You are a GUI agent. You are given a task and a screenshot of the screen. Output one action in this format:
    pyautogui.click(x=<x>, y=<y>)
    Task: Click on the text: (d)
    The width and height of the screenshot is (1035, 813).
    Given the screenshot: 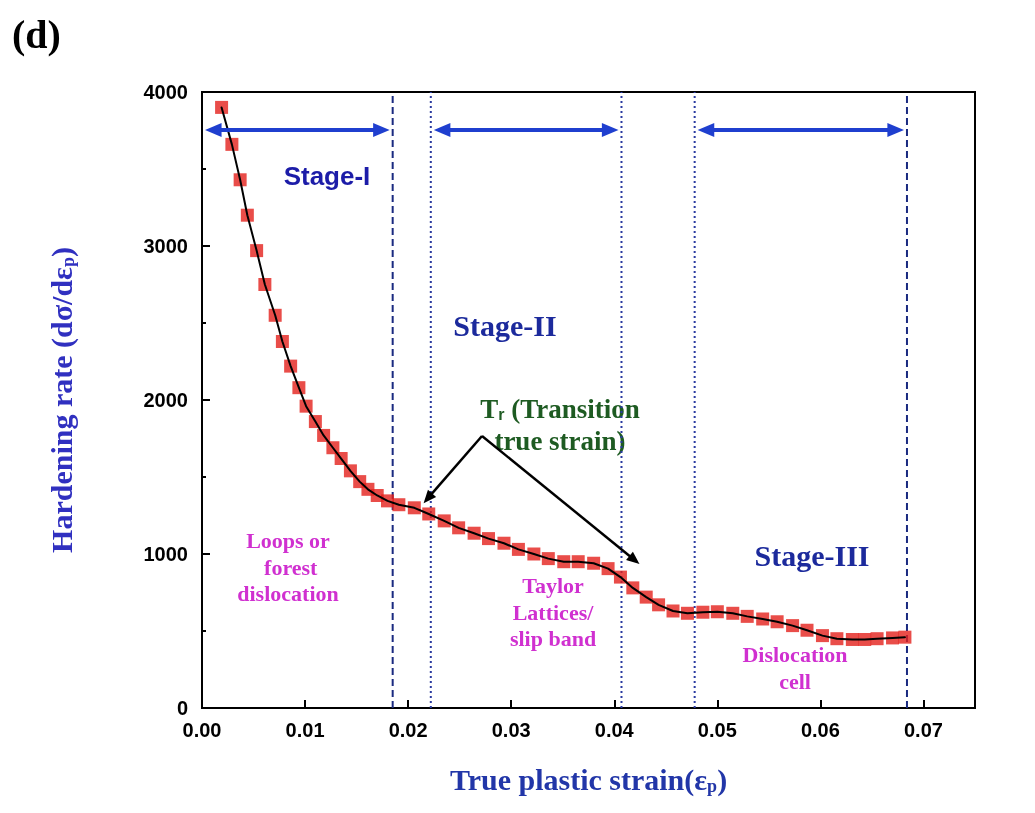 What is the action you would take?
    pyautogui.click(x=36, y=34)
    